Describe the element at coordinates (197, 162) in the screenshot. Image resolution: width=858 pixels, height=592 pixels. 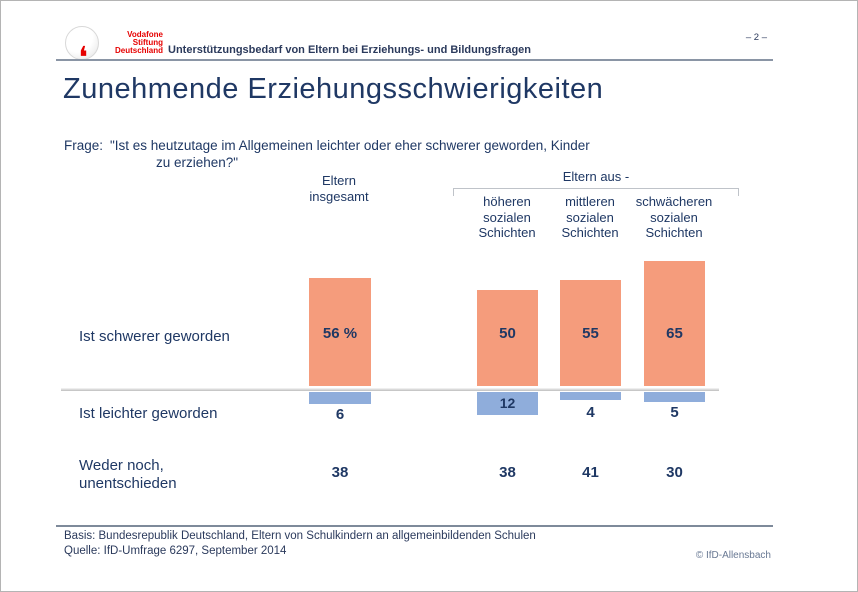
I see `question-line2: zu erziehen?"` at that location.